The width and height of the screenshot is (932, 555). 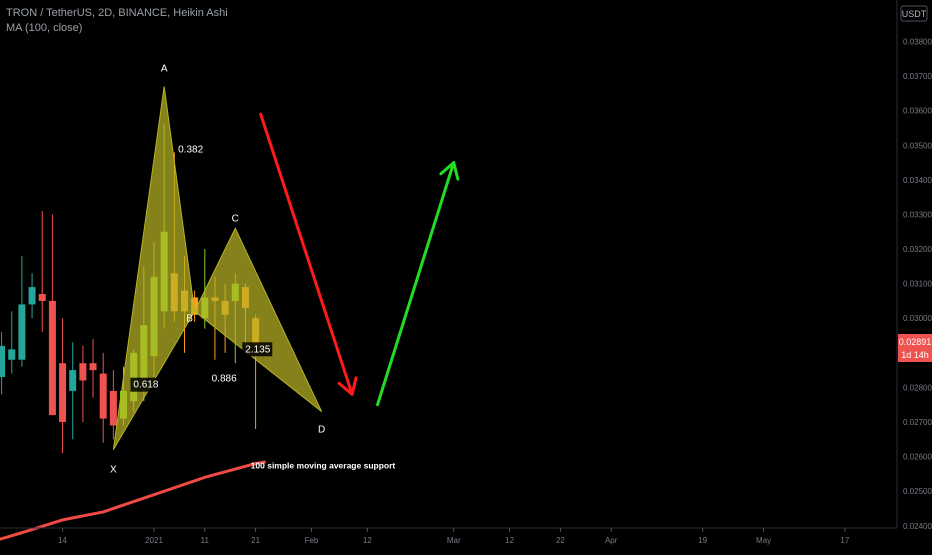 I want to click on price-tick-label: 0.03200, so click(x=917, y=249).